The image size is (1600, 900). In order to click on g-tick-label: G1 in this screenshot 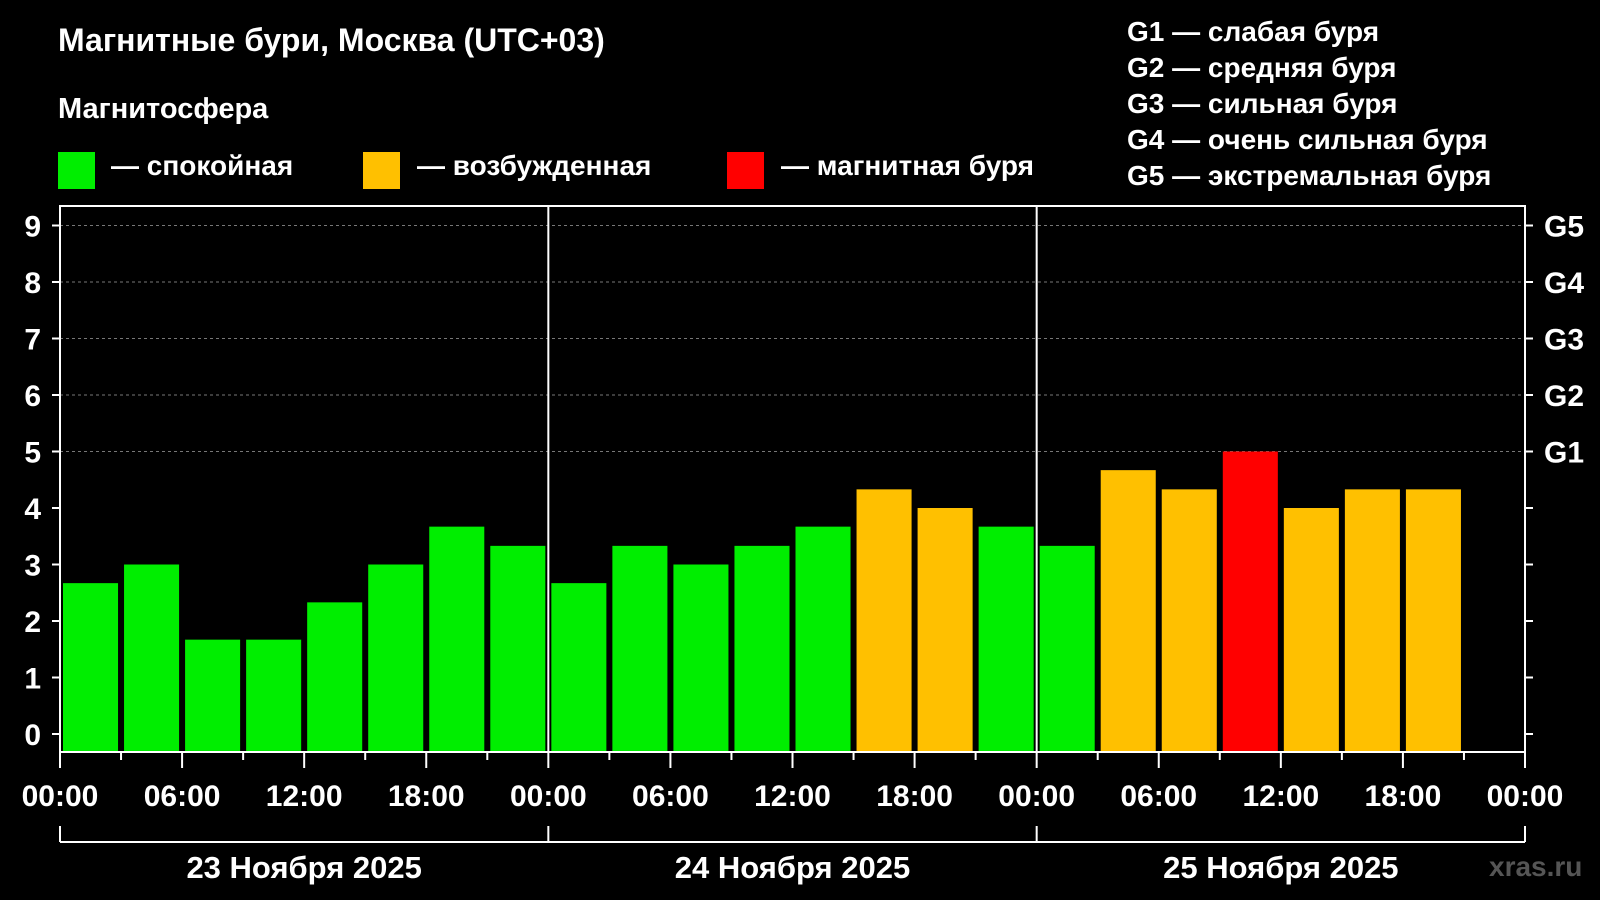, I will do `click(1564, 453)`.